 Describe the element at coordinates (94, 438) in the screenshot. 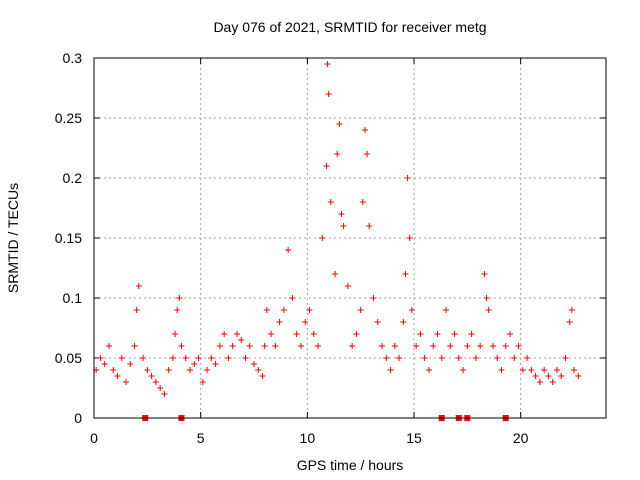

I see `x-tick-label: 0` at that location.